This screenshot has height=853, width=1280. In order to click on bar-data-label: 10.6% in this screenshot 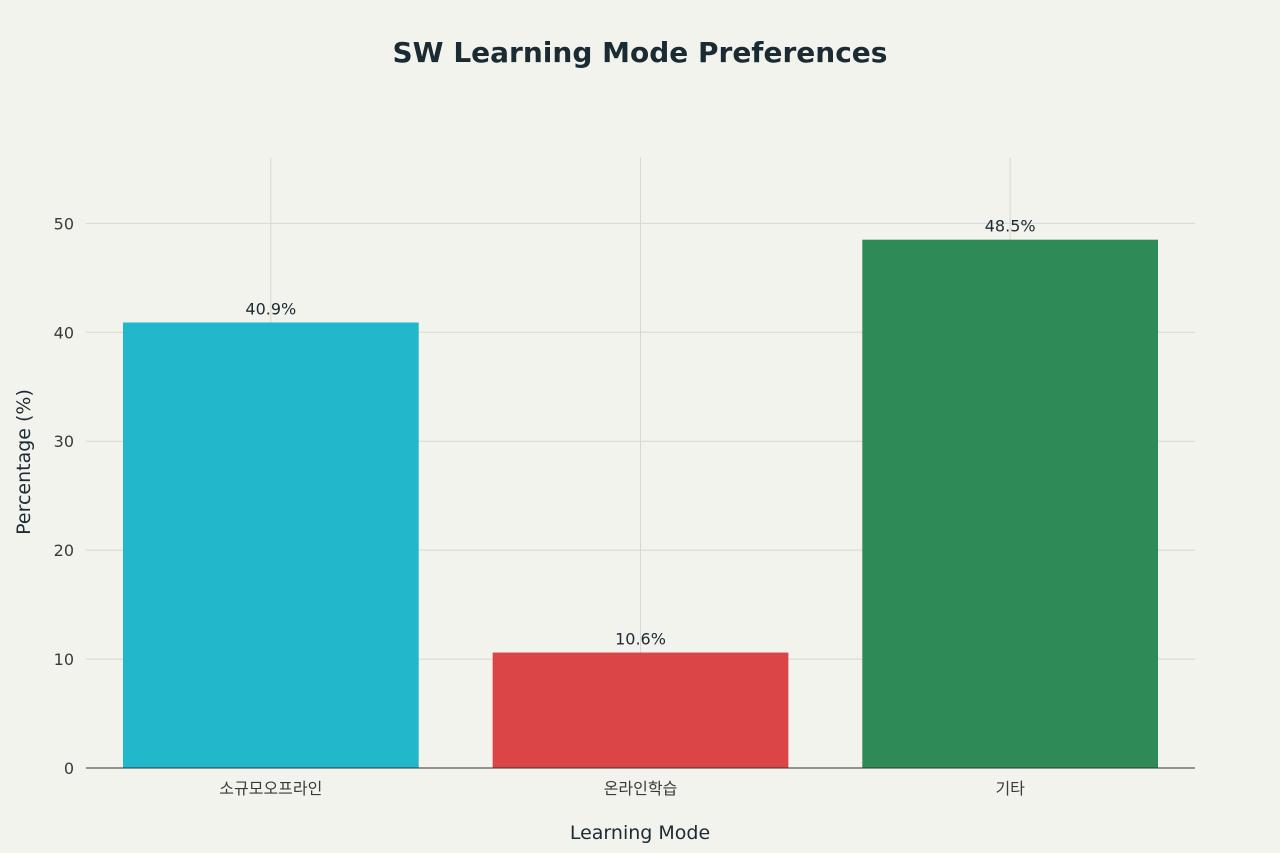, I will do `click(640, 639)`.